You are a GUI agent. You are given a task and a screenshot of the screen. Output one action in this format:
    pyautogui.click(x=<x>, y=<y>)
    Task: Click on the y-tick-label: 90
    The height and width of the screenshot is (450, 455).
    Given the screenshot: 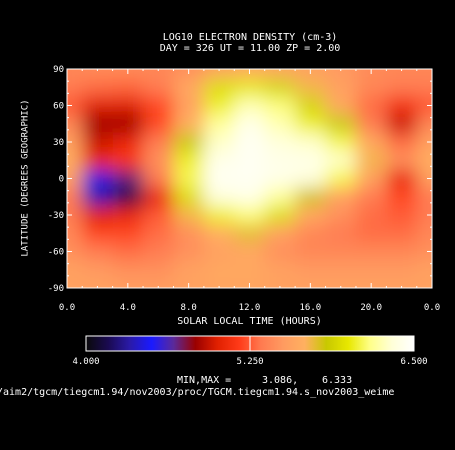 What is the action you would take?
    pyautogui.click(x=58, y=70)
    